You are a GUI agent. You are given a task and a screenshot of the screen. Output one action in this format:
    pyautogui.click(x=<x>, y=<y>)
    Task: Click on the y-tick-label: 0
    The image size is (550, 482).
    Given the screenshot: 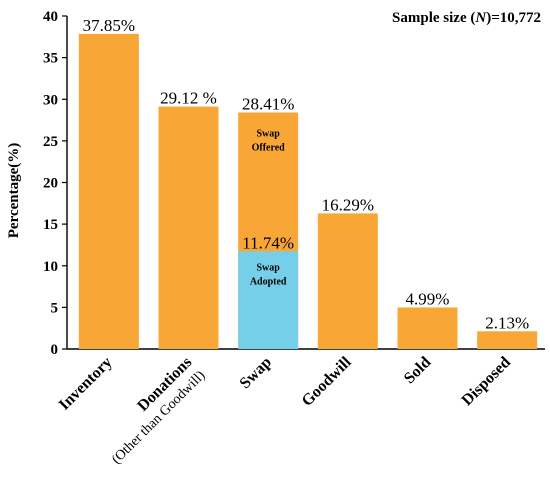 What is the action you would take?
    pyautogui.click(x=55, y=350)
    